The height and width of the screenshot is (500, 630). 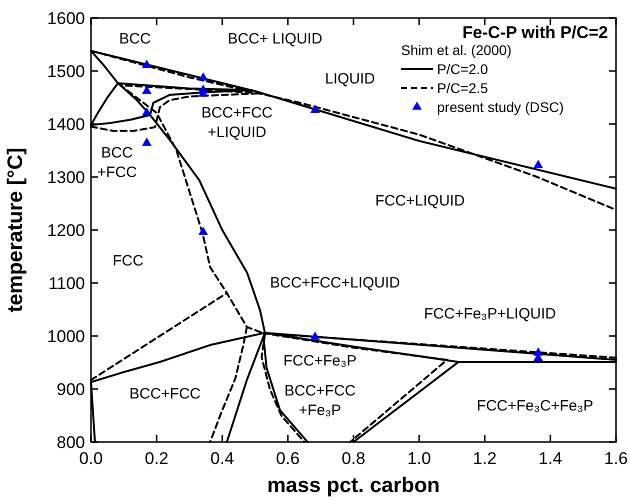 I want to click on x-tick-label: 0.6, so click(x=288, y=458).